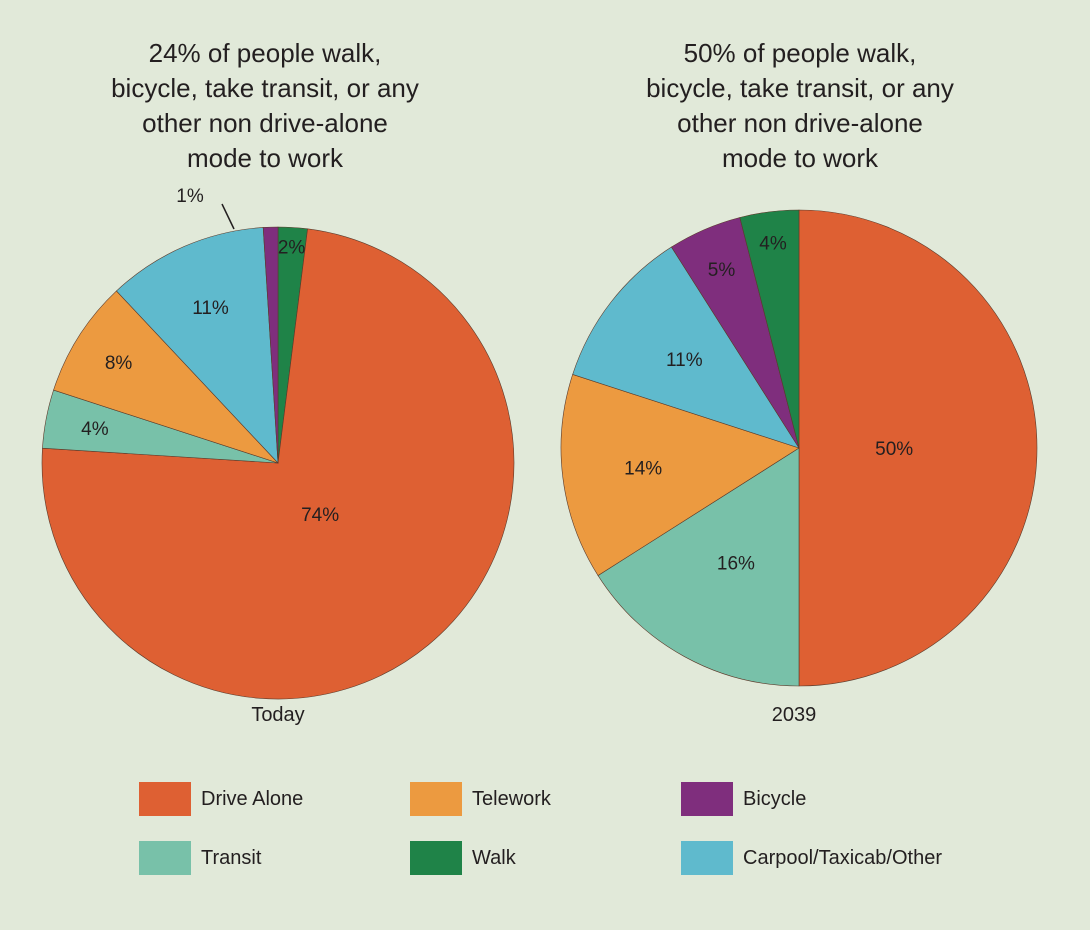 The image size is (1090, 930). What do you see at coordinates (165, 858) in the screenshot?
I see `legend-swatch-transit` at bounding box center [165, 858].